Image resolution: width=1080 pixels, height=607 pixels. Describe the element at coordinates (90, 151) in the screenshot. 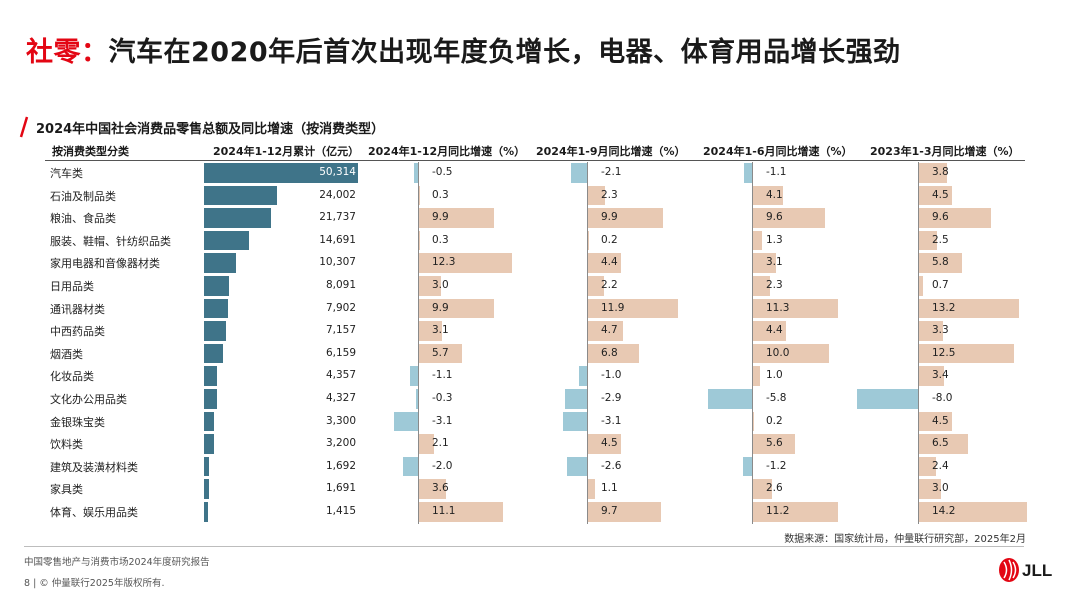

I see `header-category: 按消费类型分类` at that location.